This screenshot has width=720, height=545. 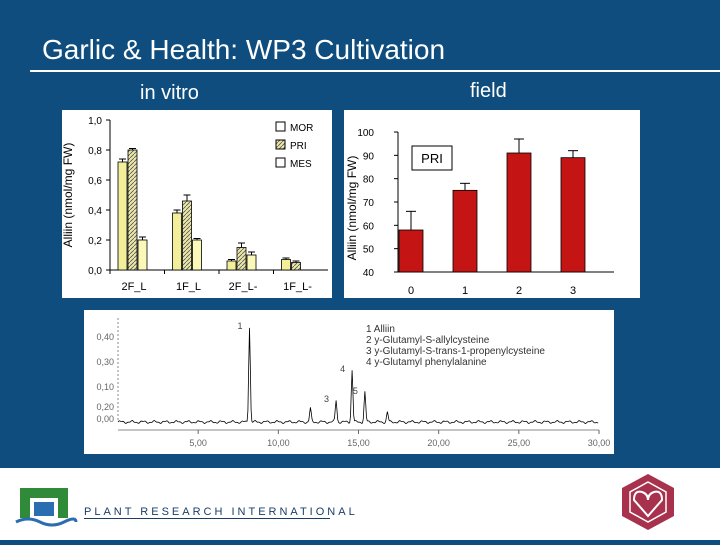 What do you see at coordinates (648, 502) in the screenshot?
I see `garlic-health-emblem-icon` at bounding box center [648, 502].